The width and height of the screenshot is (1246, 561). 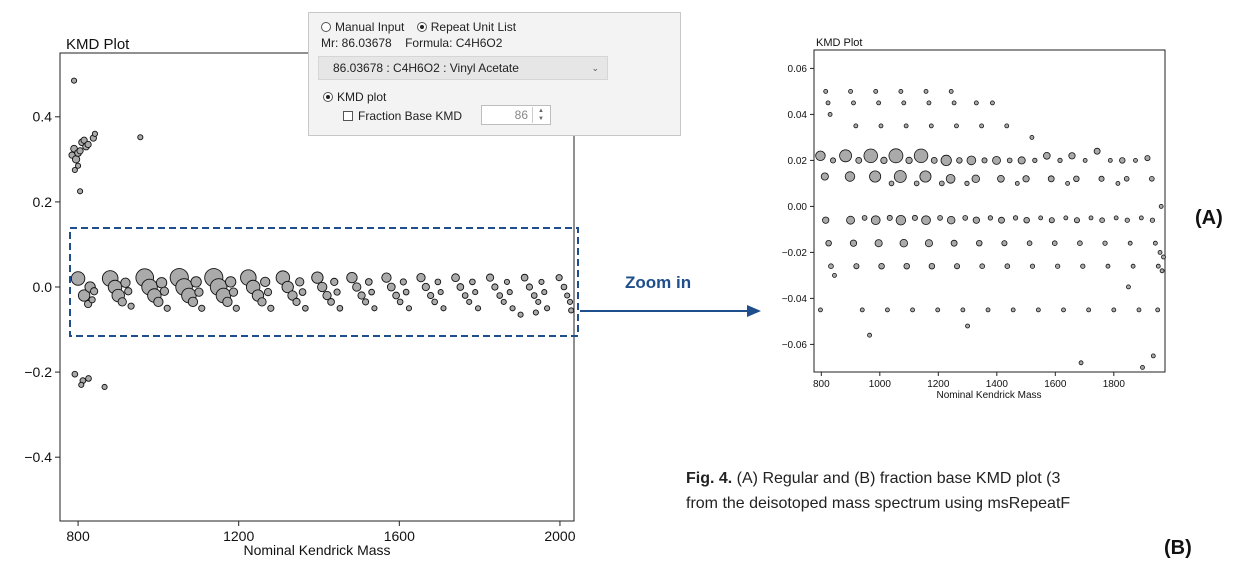 I want to click on main-x-axis: 800 1200 1600 2000, so click(x=321, y=532).